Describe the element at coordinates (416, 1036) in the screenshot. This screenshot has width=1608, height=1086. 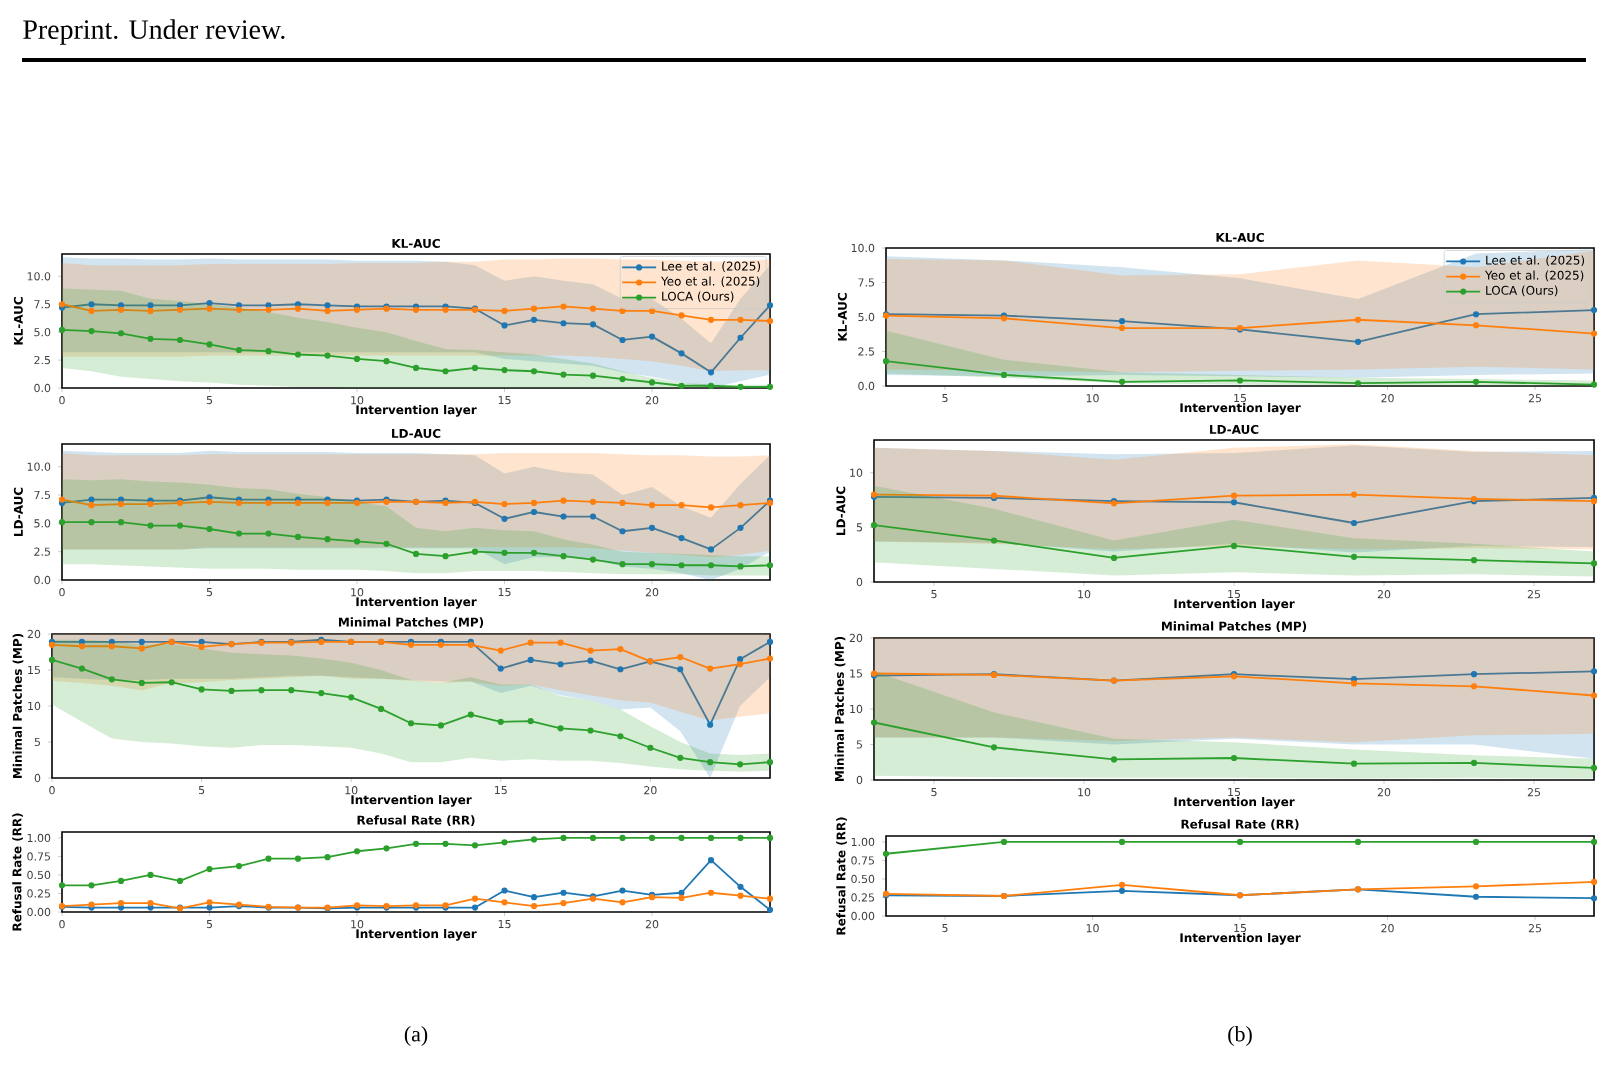
I see `text: (a)` at that location.